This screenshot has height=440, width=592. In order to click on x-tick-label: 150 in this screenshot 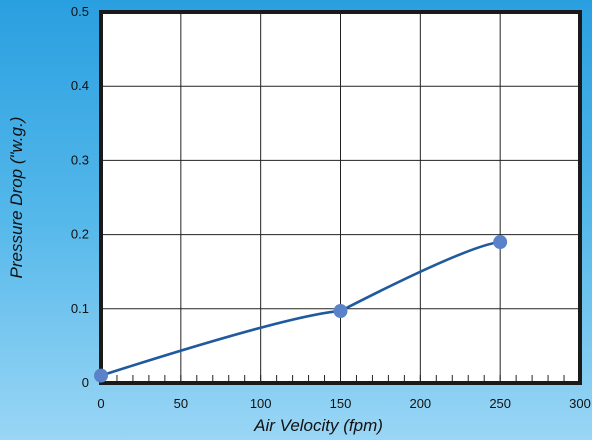, I will do `click(341, 403)`.